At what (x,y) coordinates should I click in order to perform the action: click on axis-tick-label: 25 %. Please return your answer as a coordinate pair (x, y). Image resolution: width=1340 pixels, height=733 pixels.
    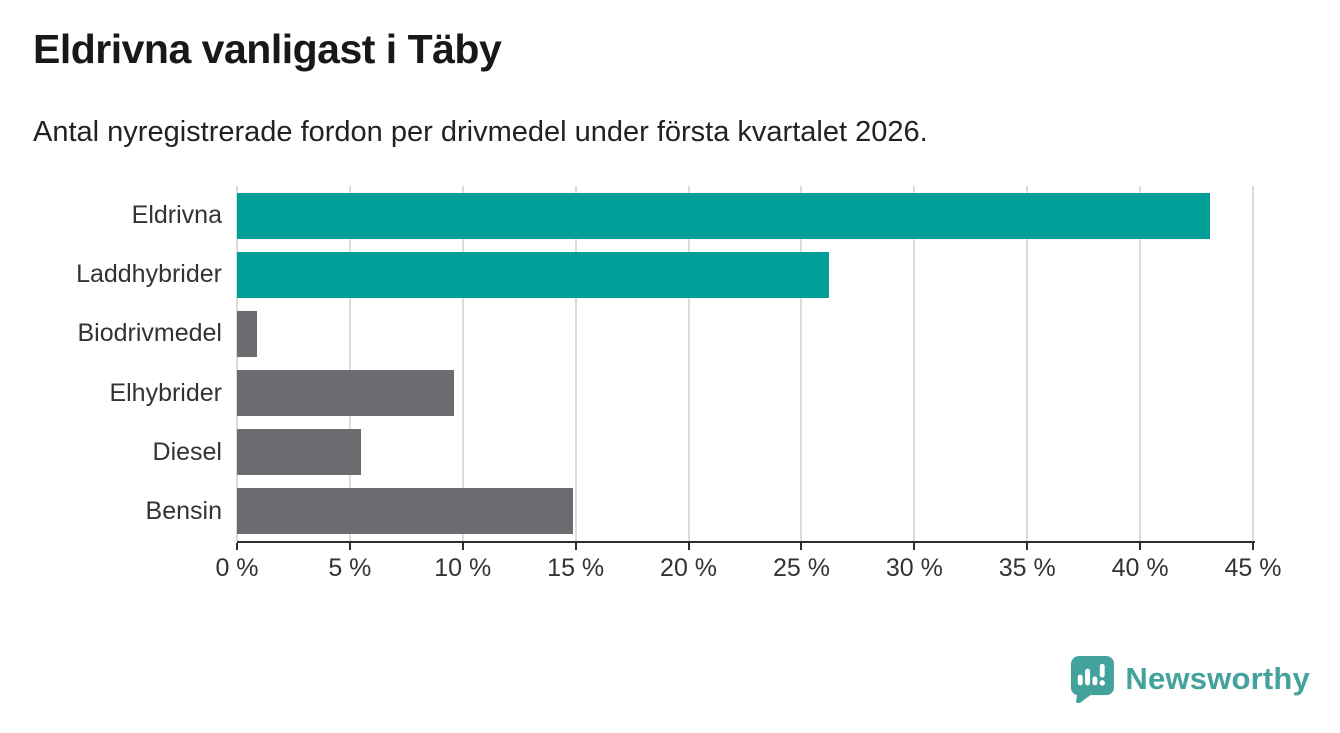
    Looking at the image, I should click on (801, 568).